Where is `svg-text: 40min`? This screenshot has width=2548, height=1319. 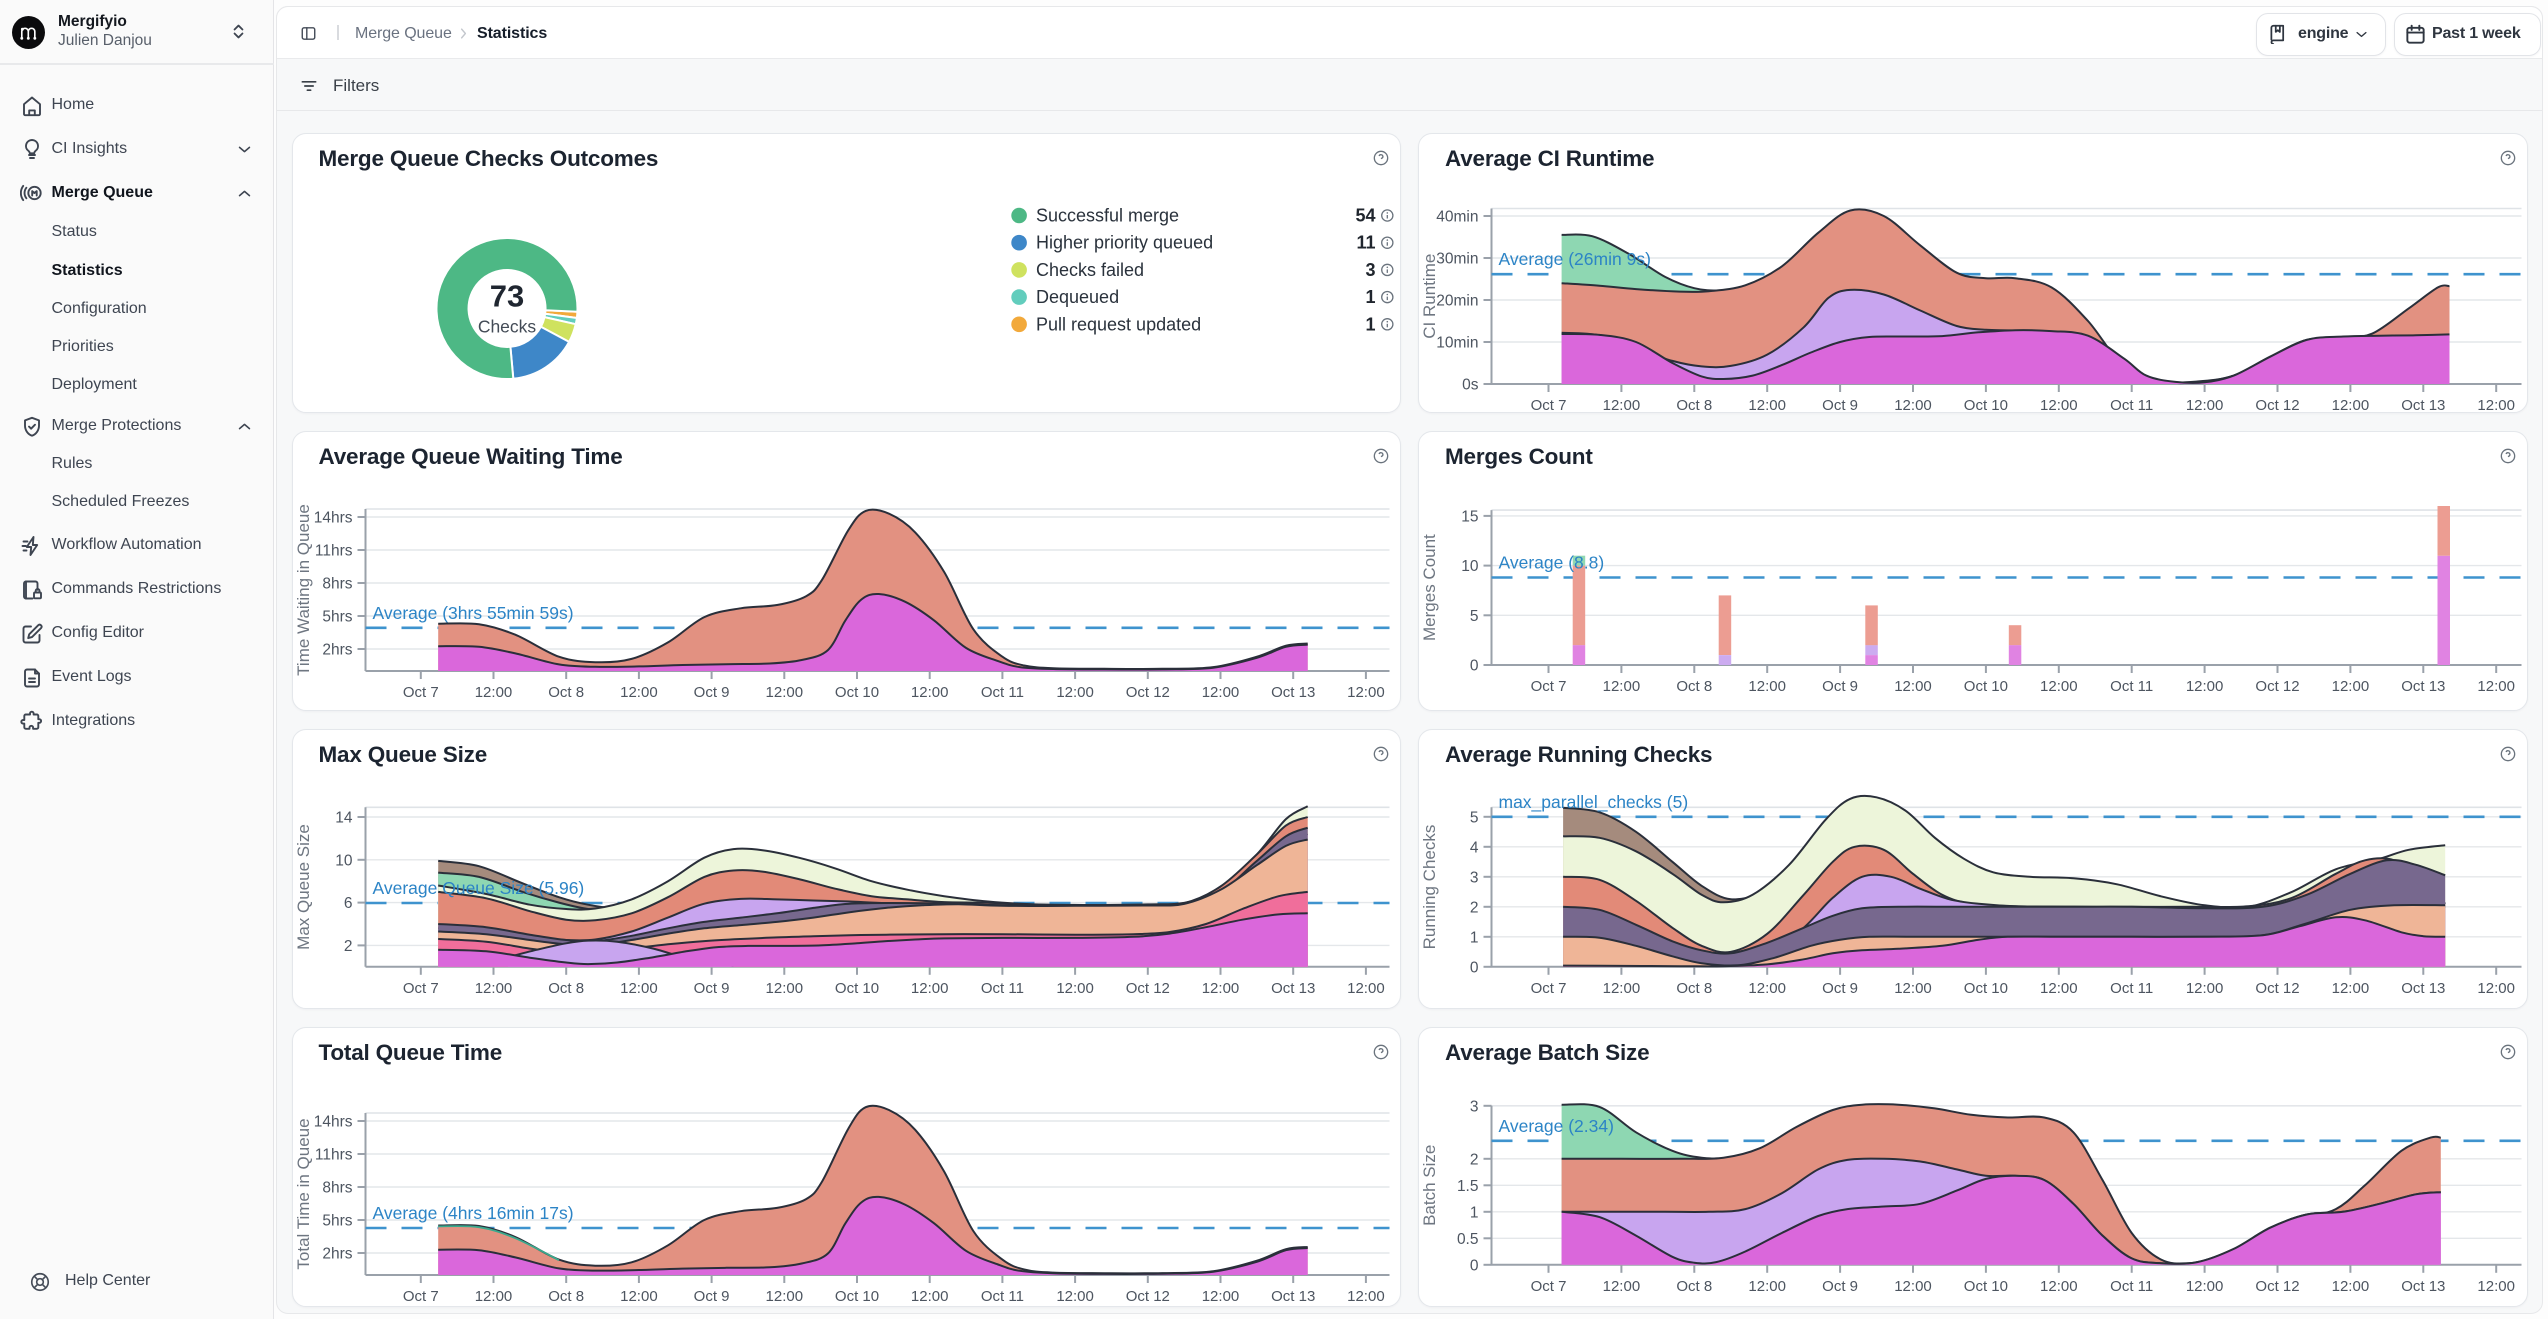
svg-text: 40min is located at coordinates (1457, 216).